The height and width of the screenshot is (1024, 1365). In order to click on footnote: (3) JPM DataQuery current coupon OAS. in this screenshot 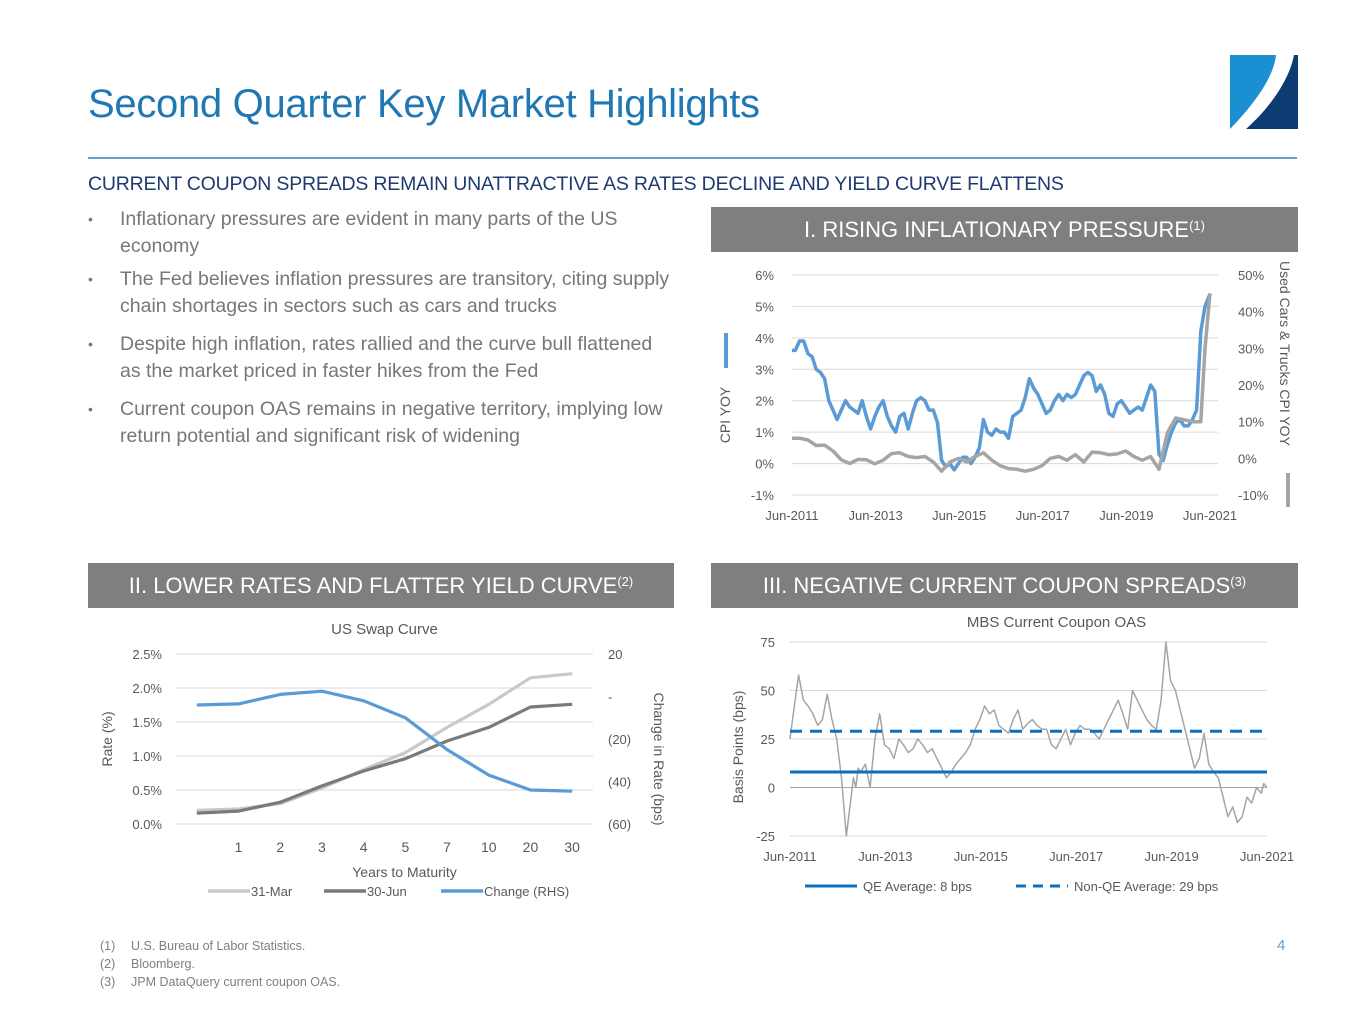, I will do `click(220, 982)`.